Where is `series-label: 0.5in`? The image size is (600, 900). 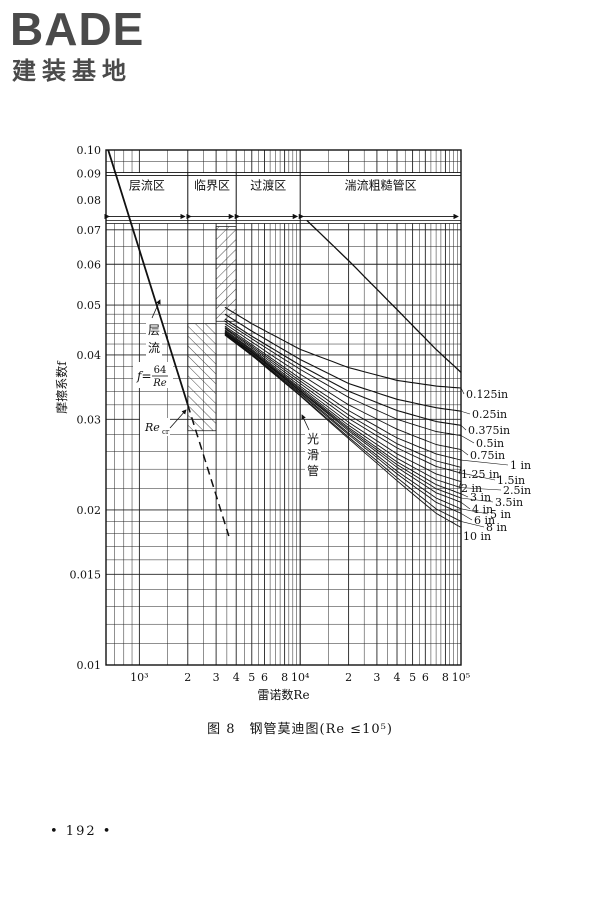
series-label: 0.5in is located at coordinates (490, 443).